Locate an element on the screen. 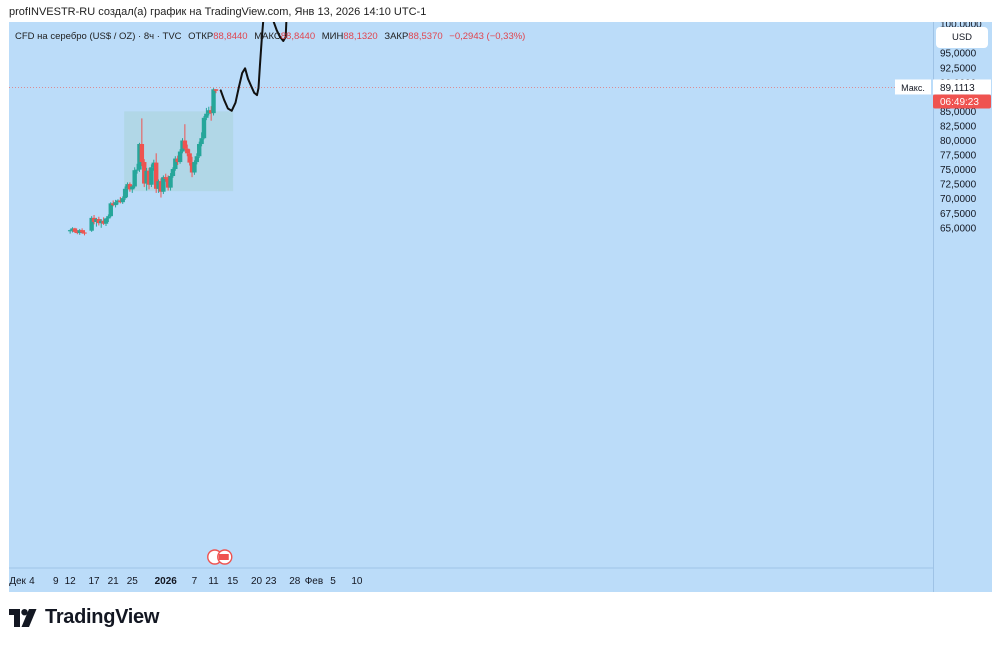  x-tick-label: 12 is located at coordinates (71, 581).